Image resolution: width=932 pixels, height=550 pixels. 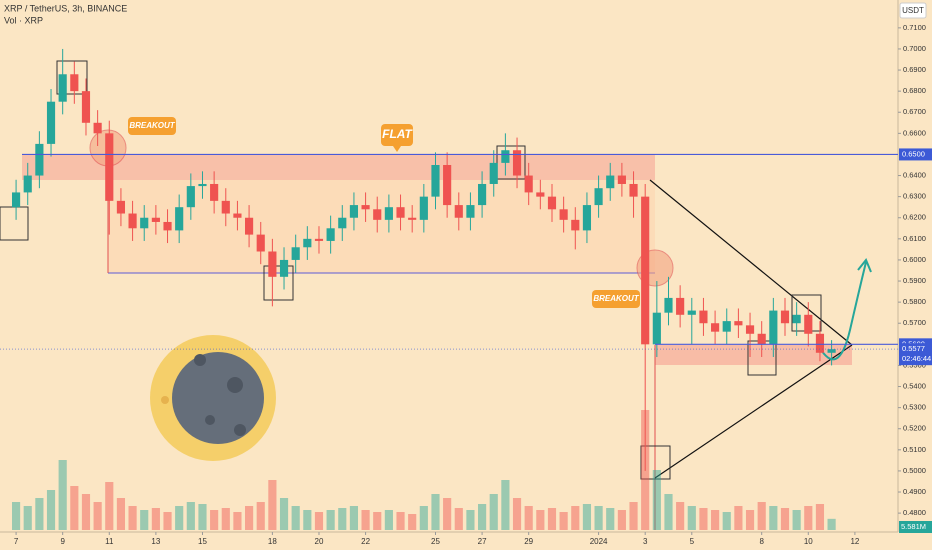 What do you see at coordinates (914, 175) in the screenshot?
I see `y-tick-label: 0.6400` at bounding box center [914, 175].